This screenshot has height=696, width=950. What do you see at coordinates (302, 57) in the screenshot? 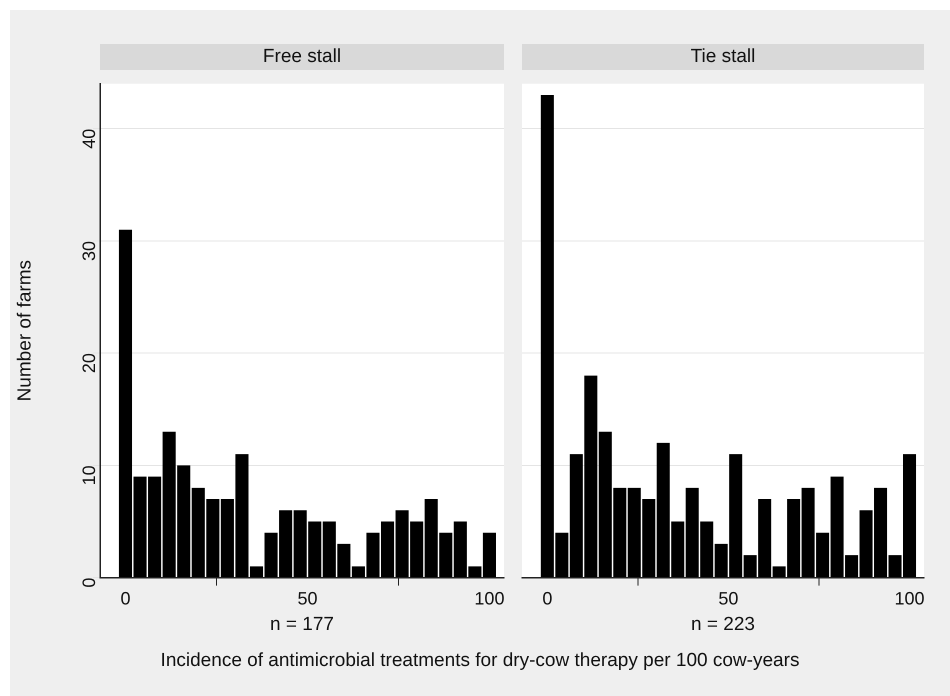
I see `chart-title: Free stall` at bounding box center [302, 57].